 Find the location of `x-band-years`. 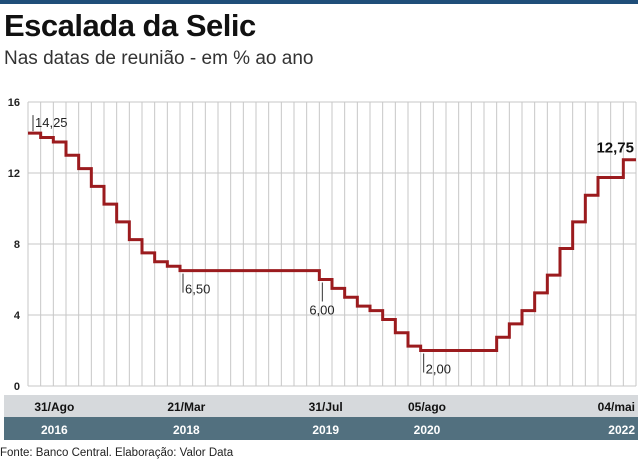

x-band-years is located at coordinates (321, 428).